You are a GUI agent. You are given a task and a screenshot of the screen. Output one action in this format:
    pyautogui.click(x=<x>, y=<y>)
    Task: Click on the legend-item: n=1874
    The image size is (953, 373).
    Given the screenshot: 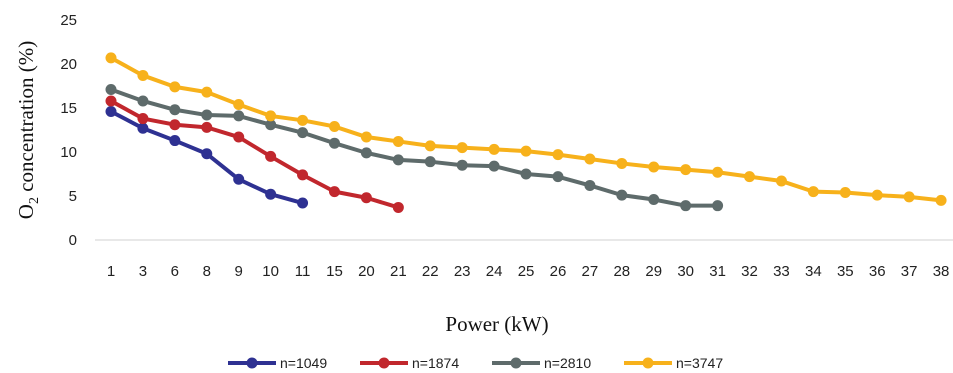 What is the action you would take?
    pyautogui.click(x=409, y=363)
    